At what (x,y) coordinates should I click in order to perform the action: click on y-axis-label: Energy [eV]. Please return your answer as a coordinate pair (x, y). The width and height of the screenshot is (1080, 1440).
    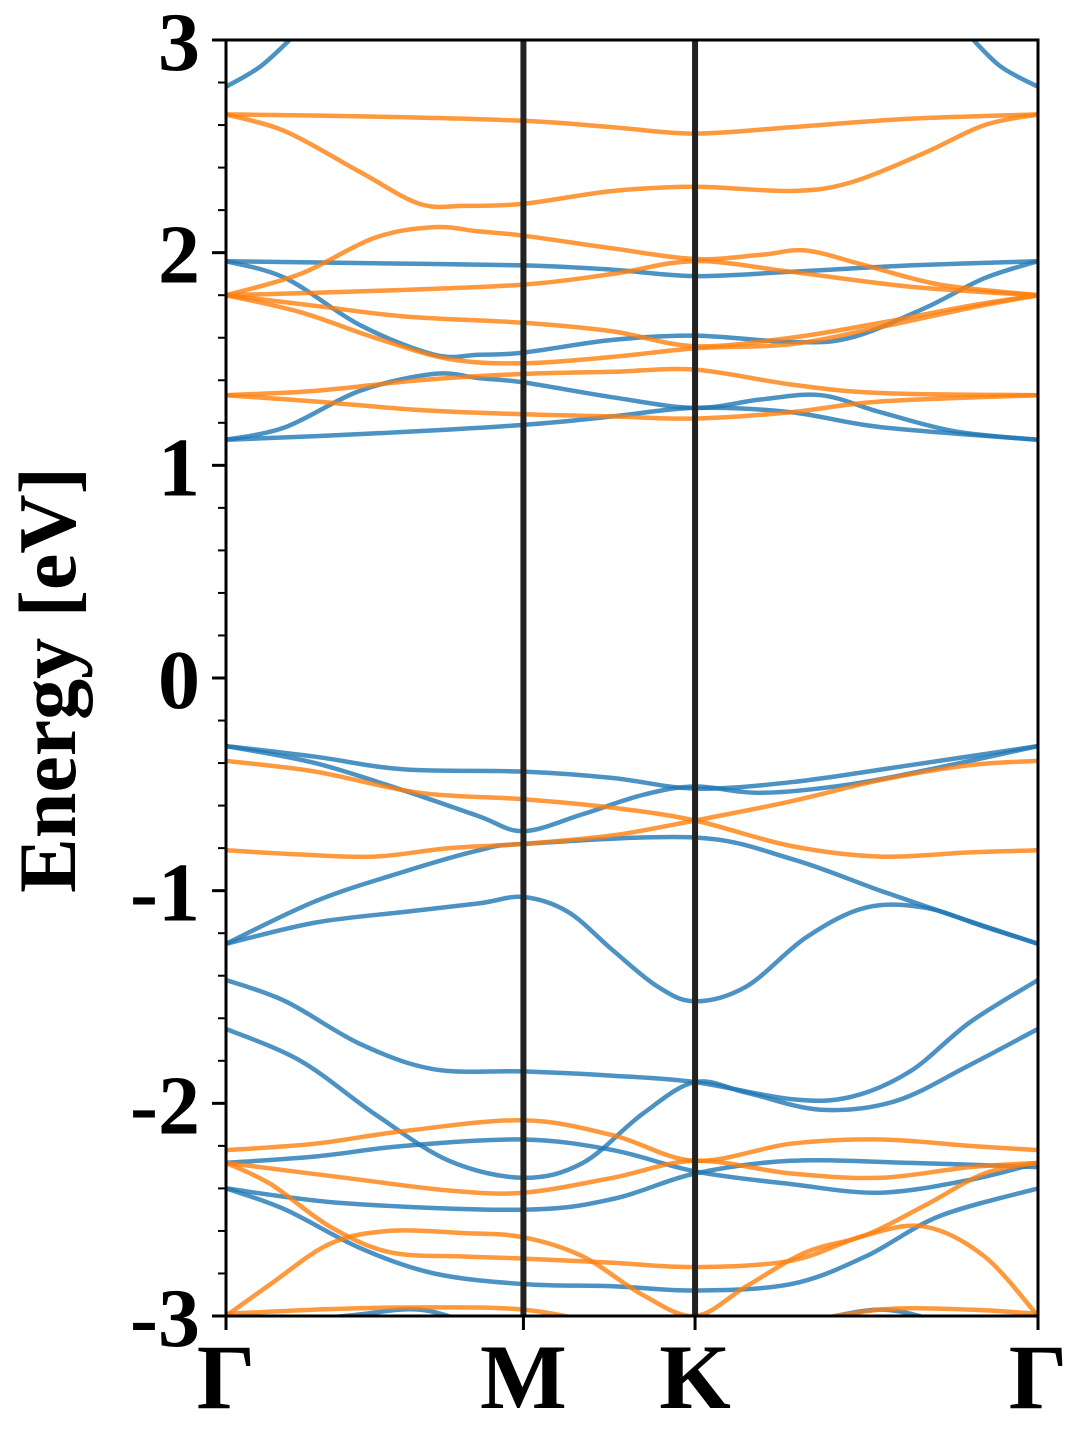
    Looking at the image, I should click on (47, 680).